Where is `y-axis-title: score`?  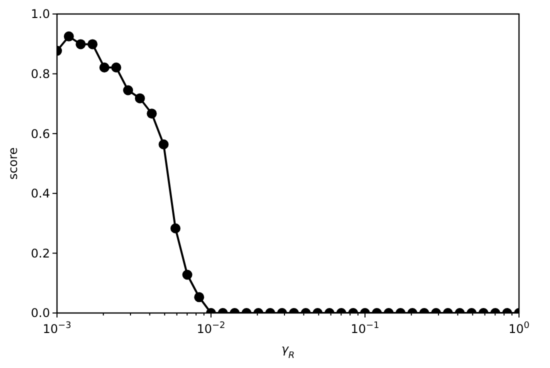 y-axis-title: score is located at coordinates (13, 163).